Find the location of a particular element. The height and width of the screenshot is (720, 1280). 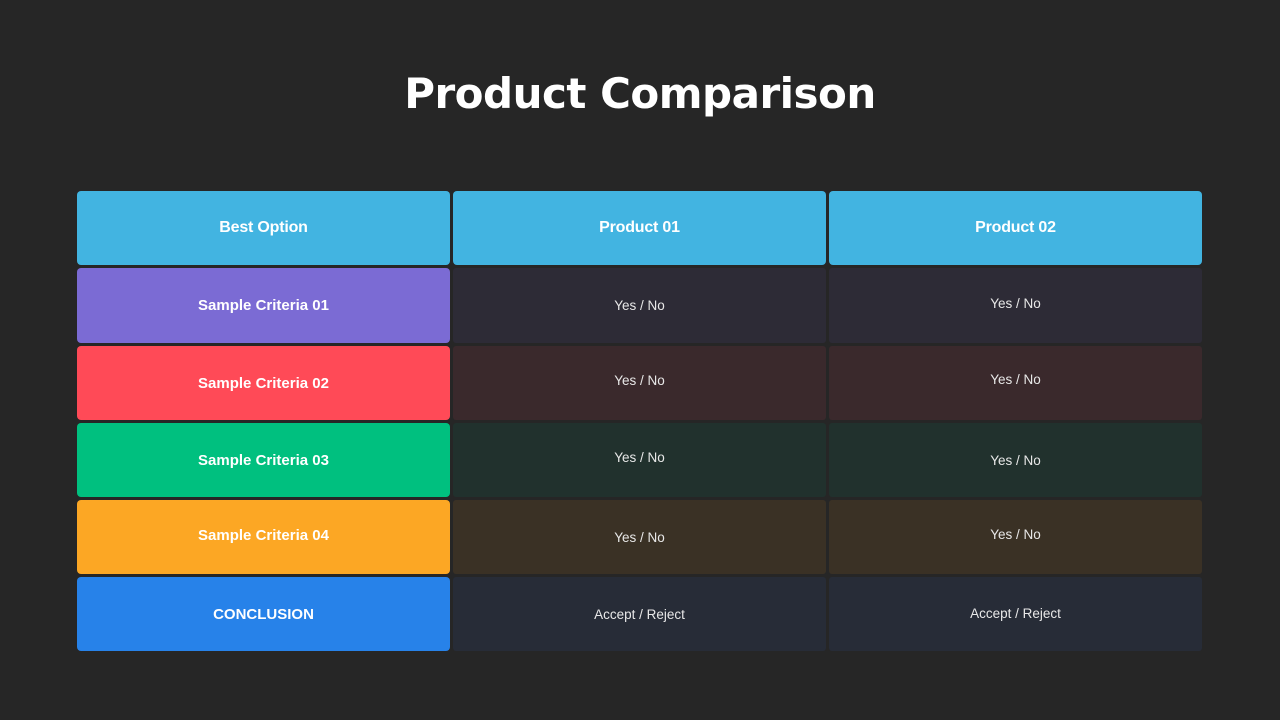

criteria-label: Sample Criteria 03 is located at coordinates (263, 460).